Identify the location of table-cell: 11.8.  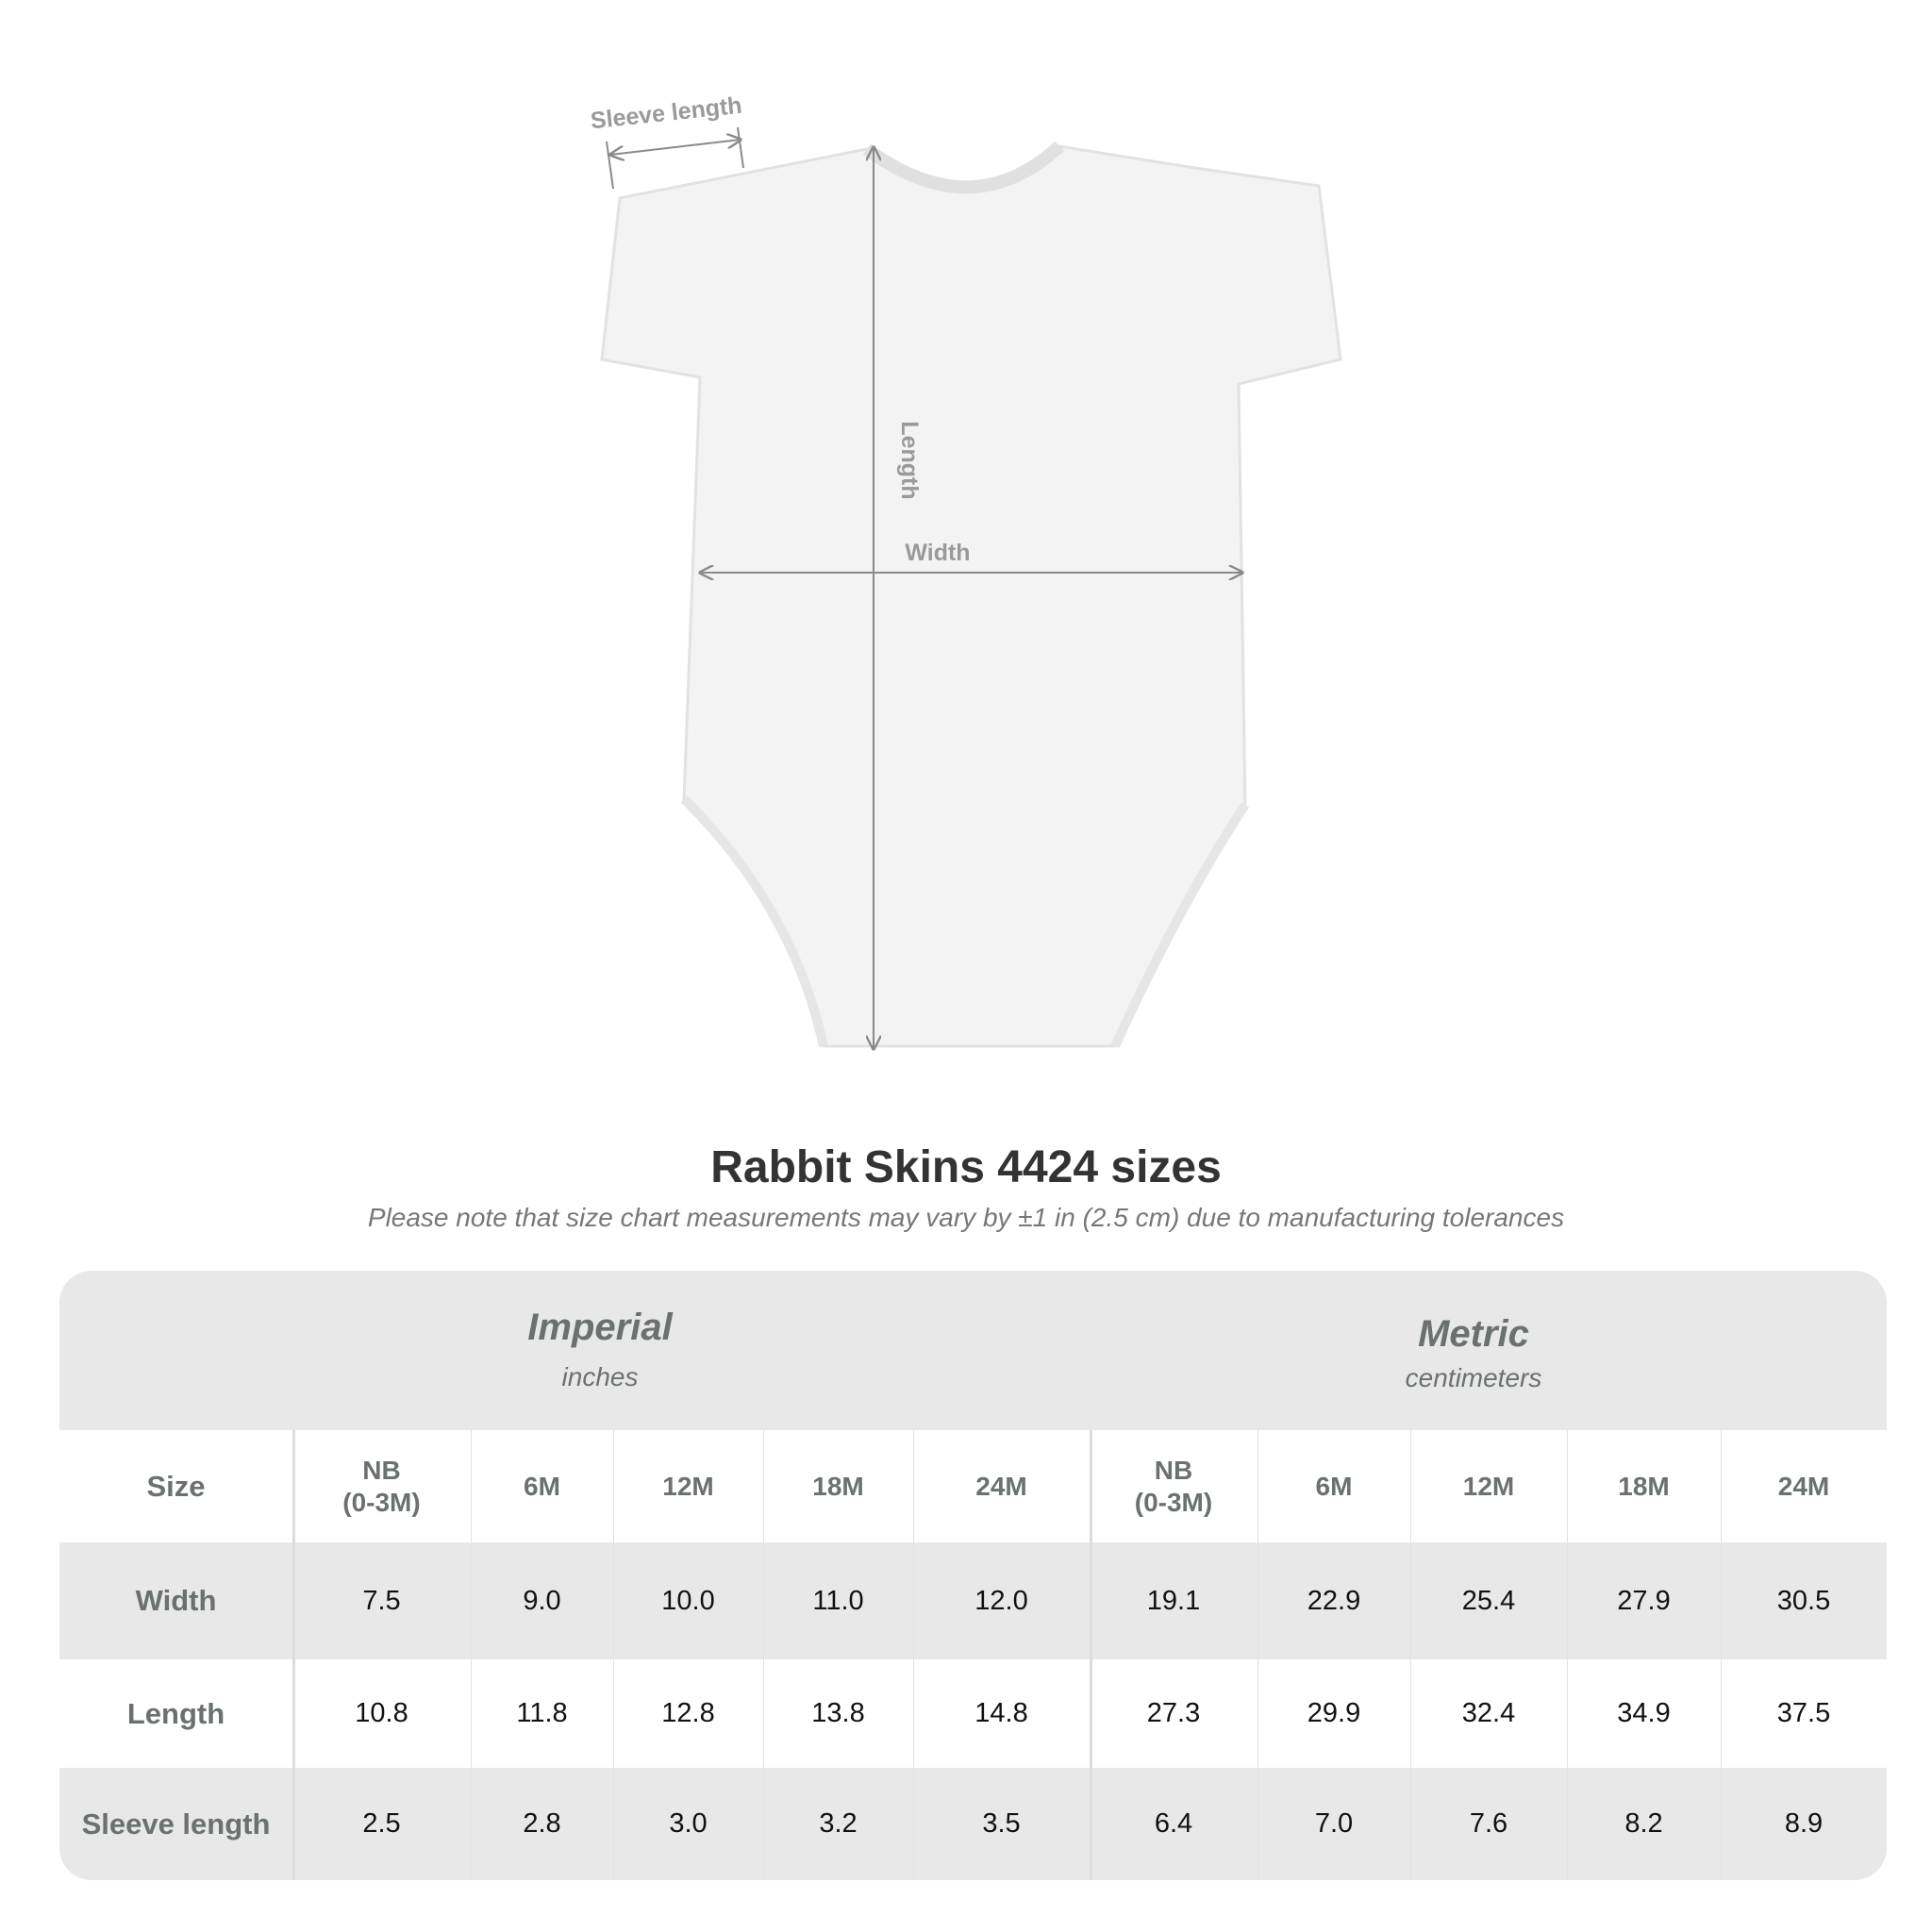
(542, 1713).